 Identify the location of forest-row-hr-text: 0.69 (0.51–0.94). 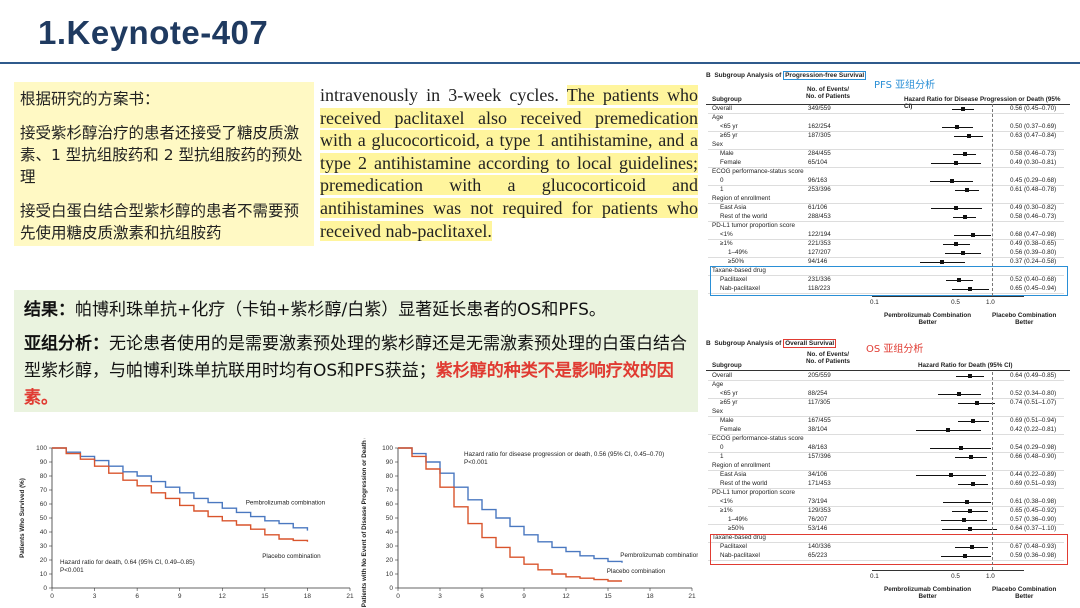
(1033, 420).